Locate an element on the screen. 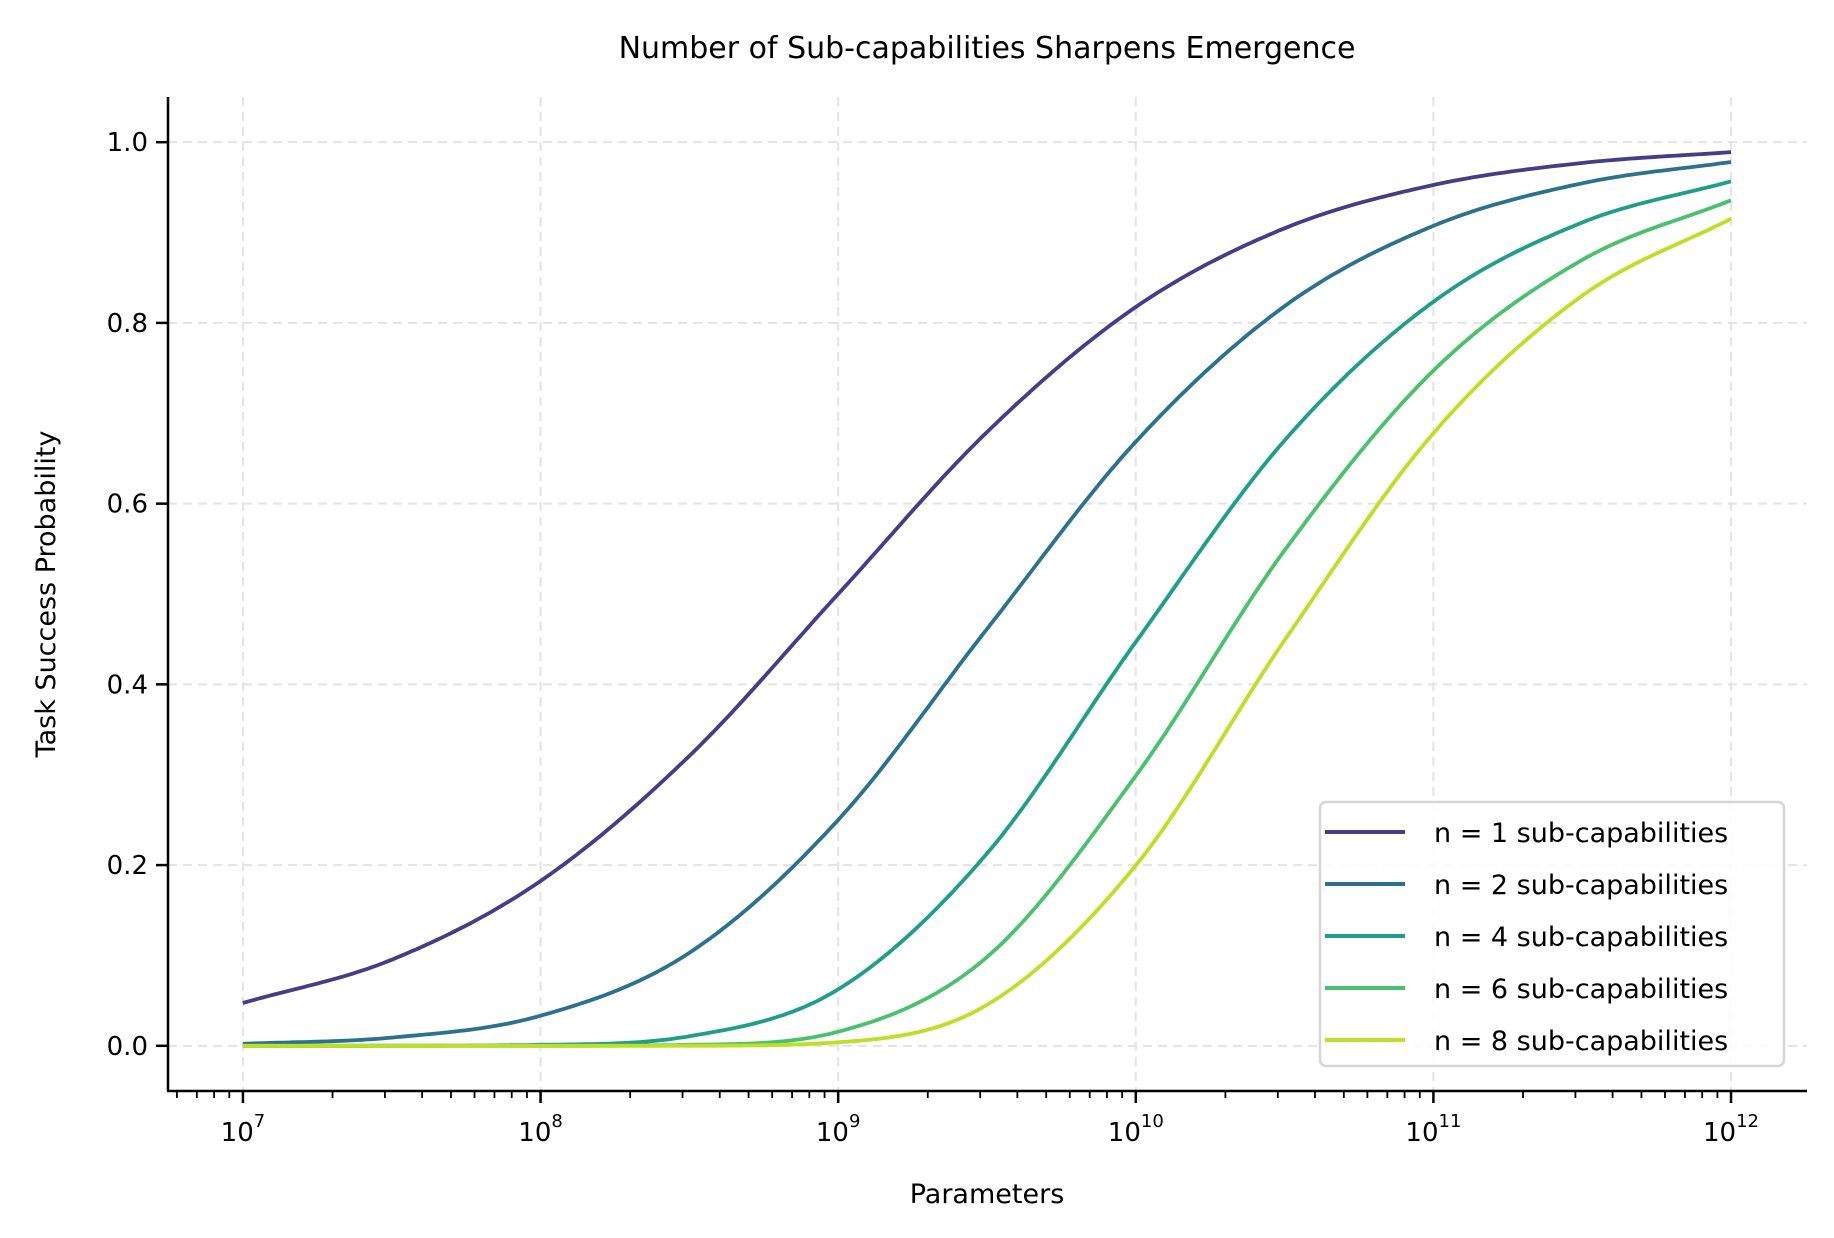  x-tick-label: 10⁸ is located at coordinates (540, 1129).